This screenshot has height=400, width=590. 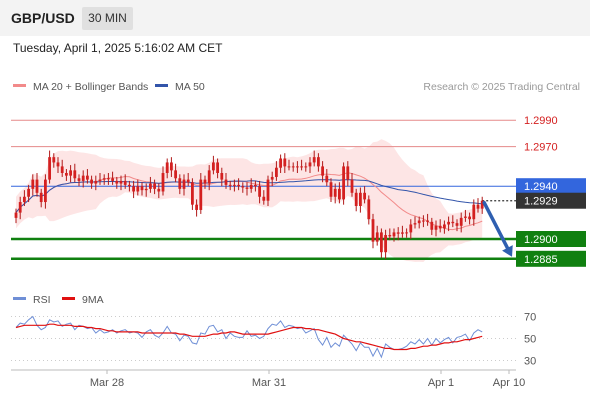 I want to click on ma20-legend-label: MA 20 + Bollinger Bands, so click(x=90, y=87).